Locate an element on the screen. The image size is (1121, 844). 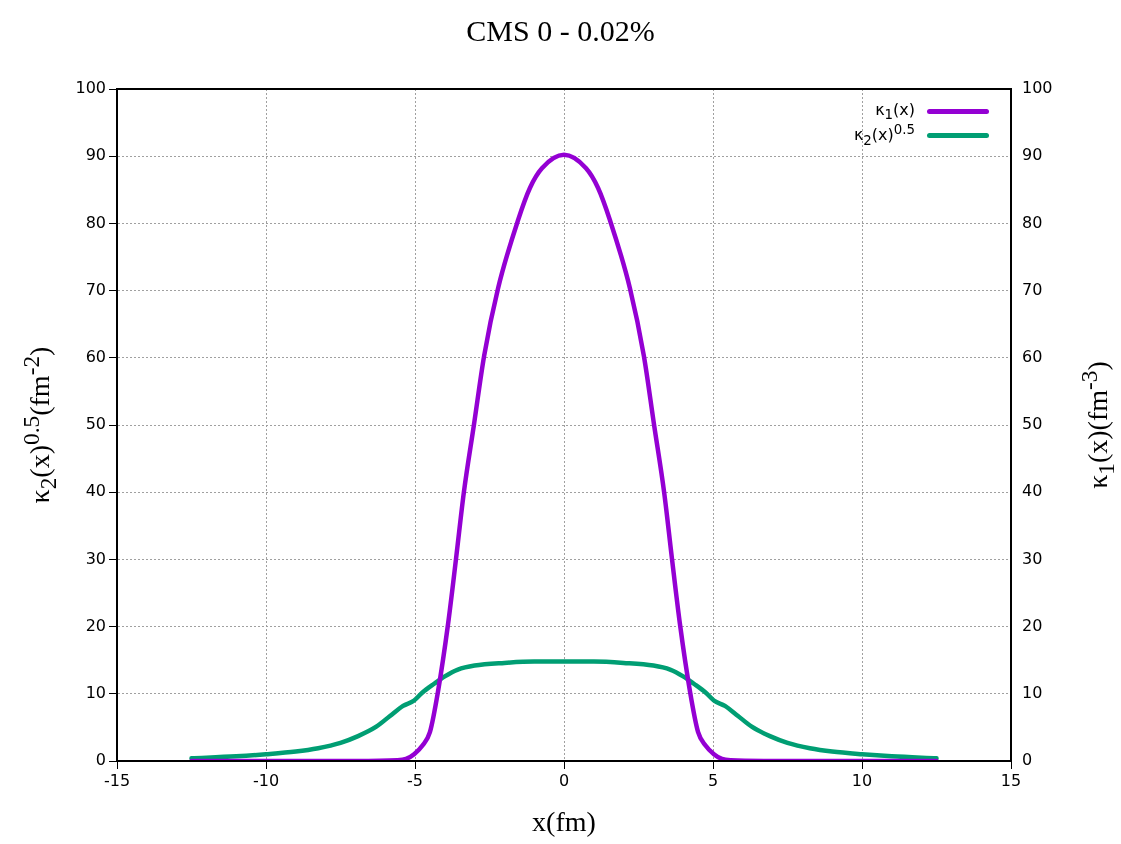
y2-tick-label: 100 is located at coordinates (1037, 88).